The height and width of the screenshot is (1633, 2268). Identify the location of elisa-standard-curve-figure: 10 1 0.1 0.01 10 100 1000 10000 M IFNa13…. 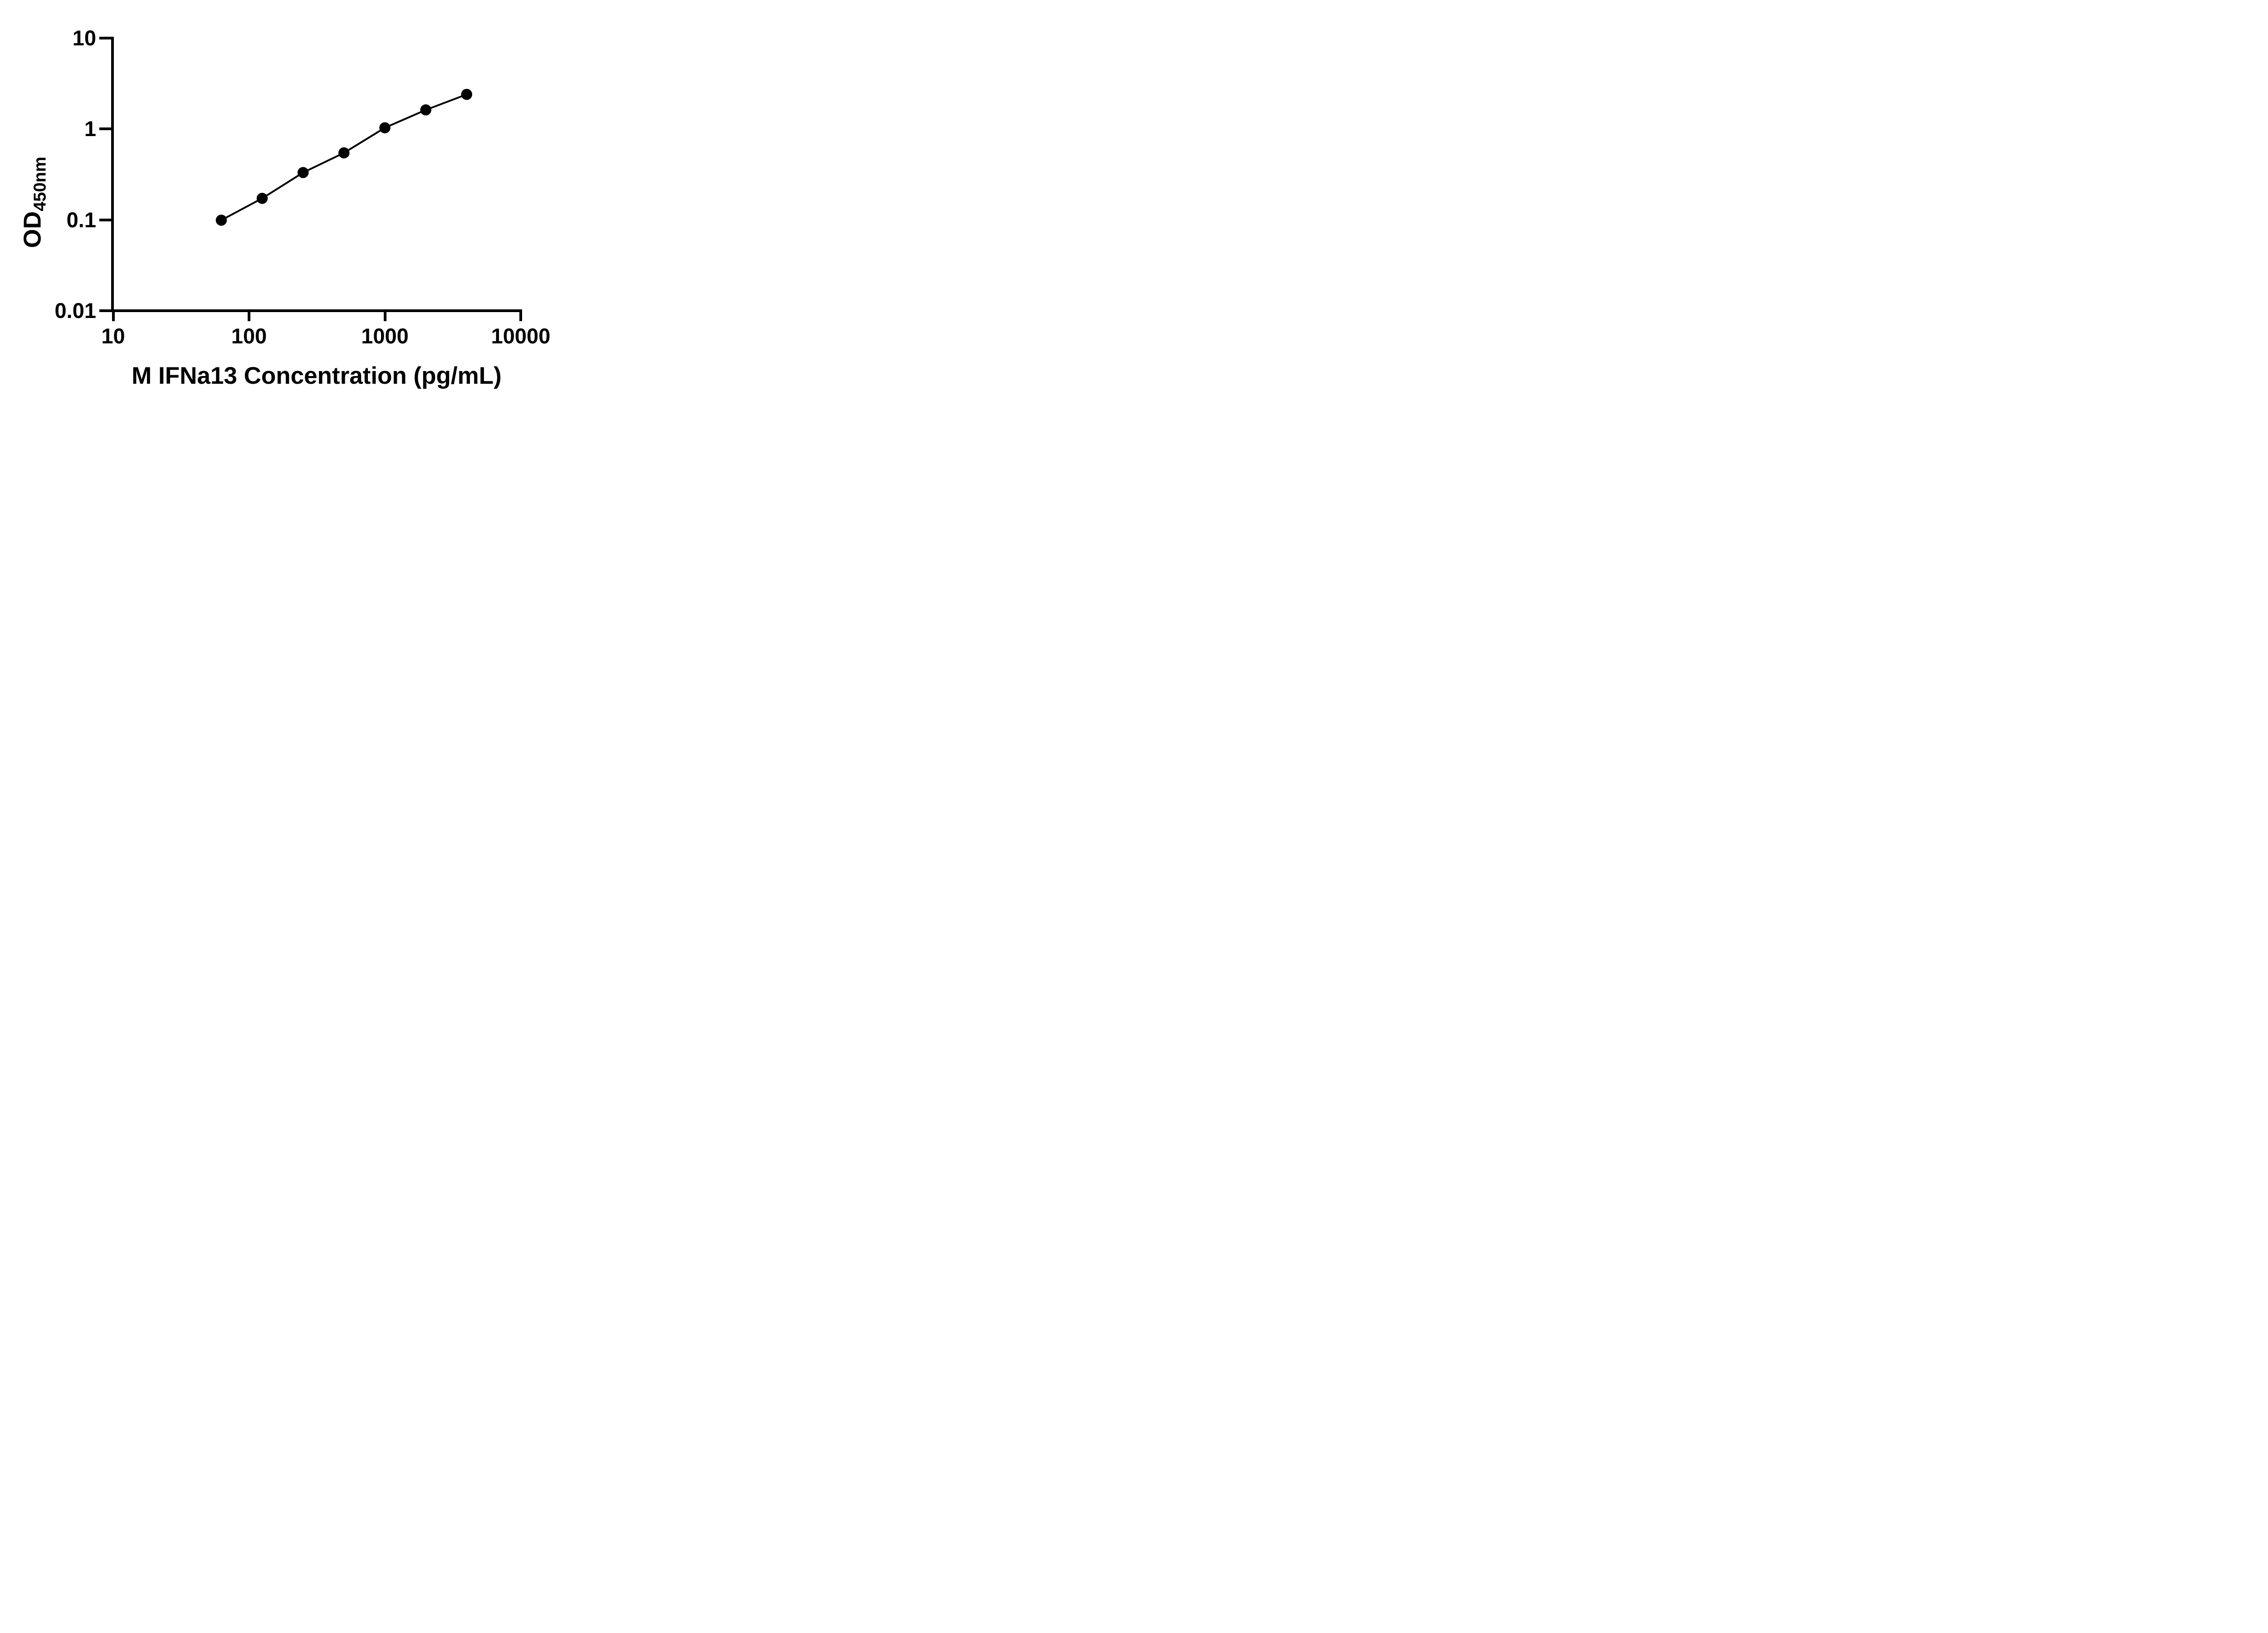
(291, 204).